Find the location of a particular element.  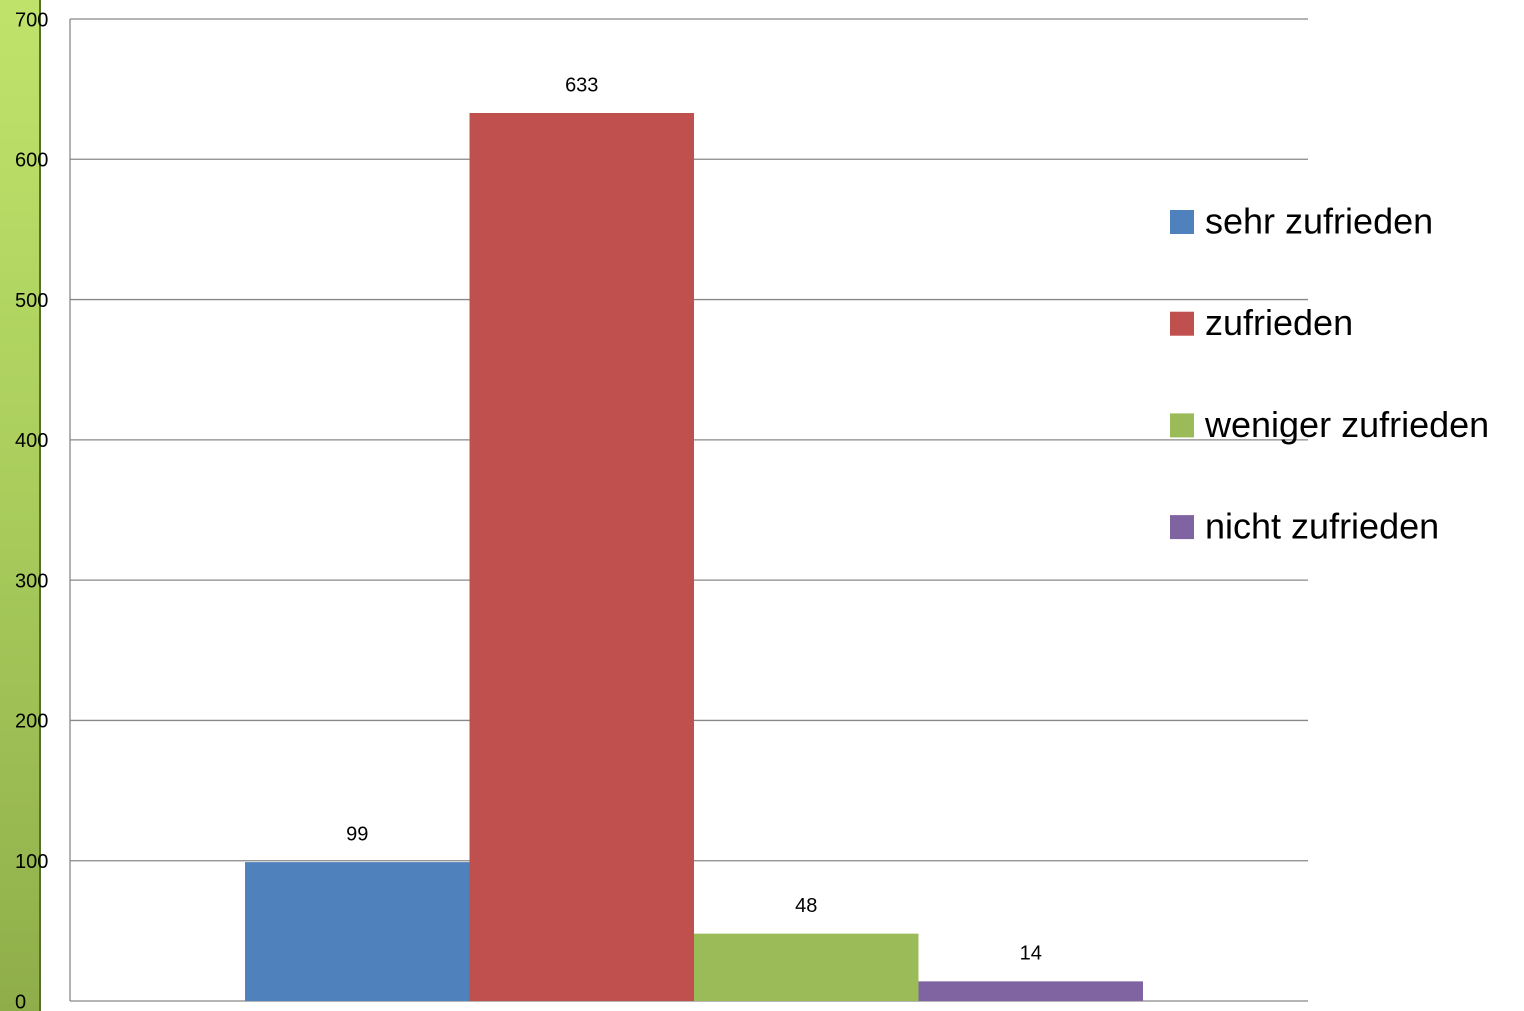

y-tick-label: 100 is located at coordinates (31, 862).